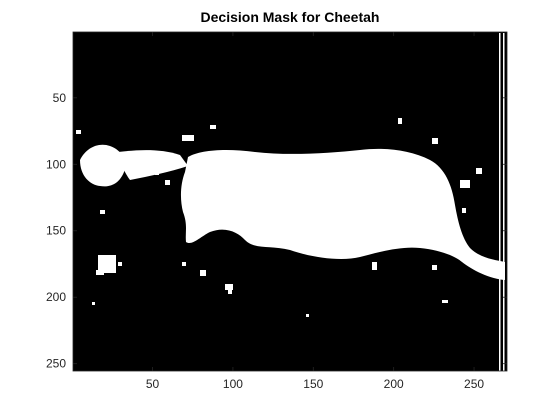 The height and width of the screenshot is (420, 560). Describe the element at coordinates (56, 164) in the screenshot. I see `y-tick-label: 100` at that location.